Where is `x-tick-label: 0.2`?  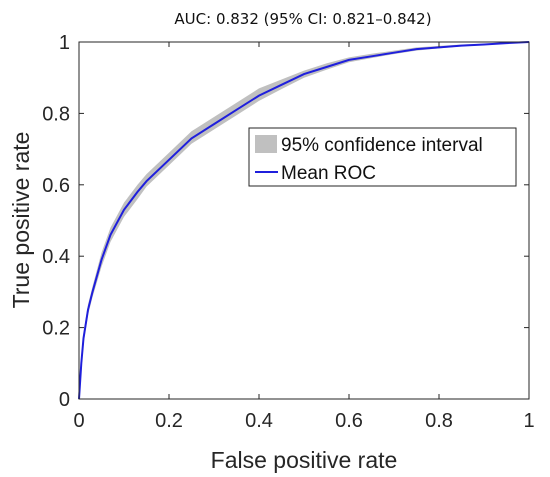 x-tick-label: 0.2 is located at coordinates (169, 421).